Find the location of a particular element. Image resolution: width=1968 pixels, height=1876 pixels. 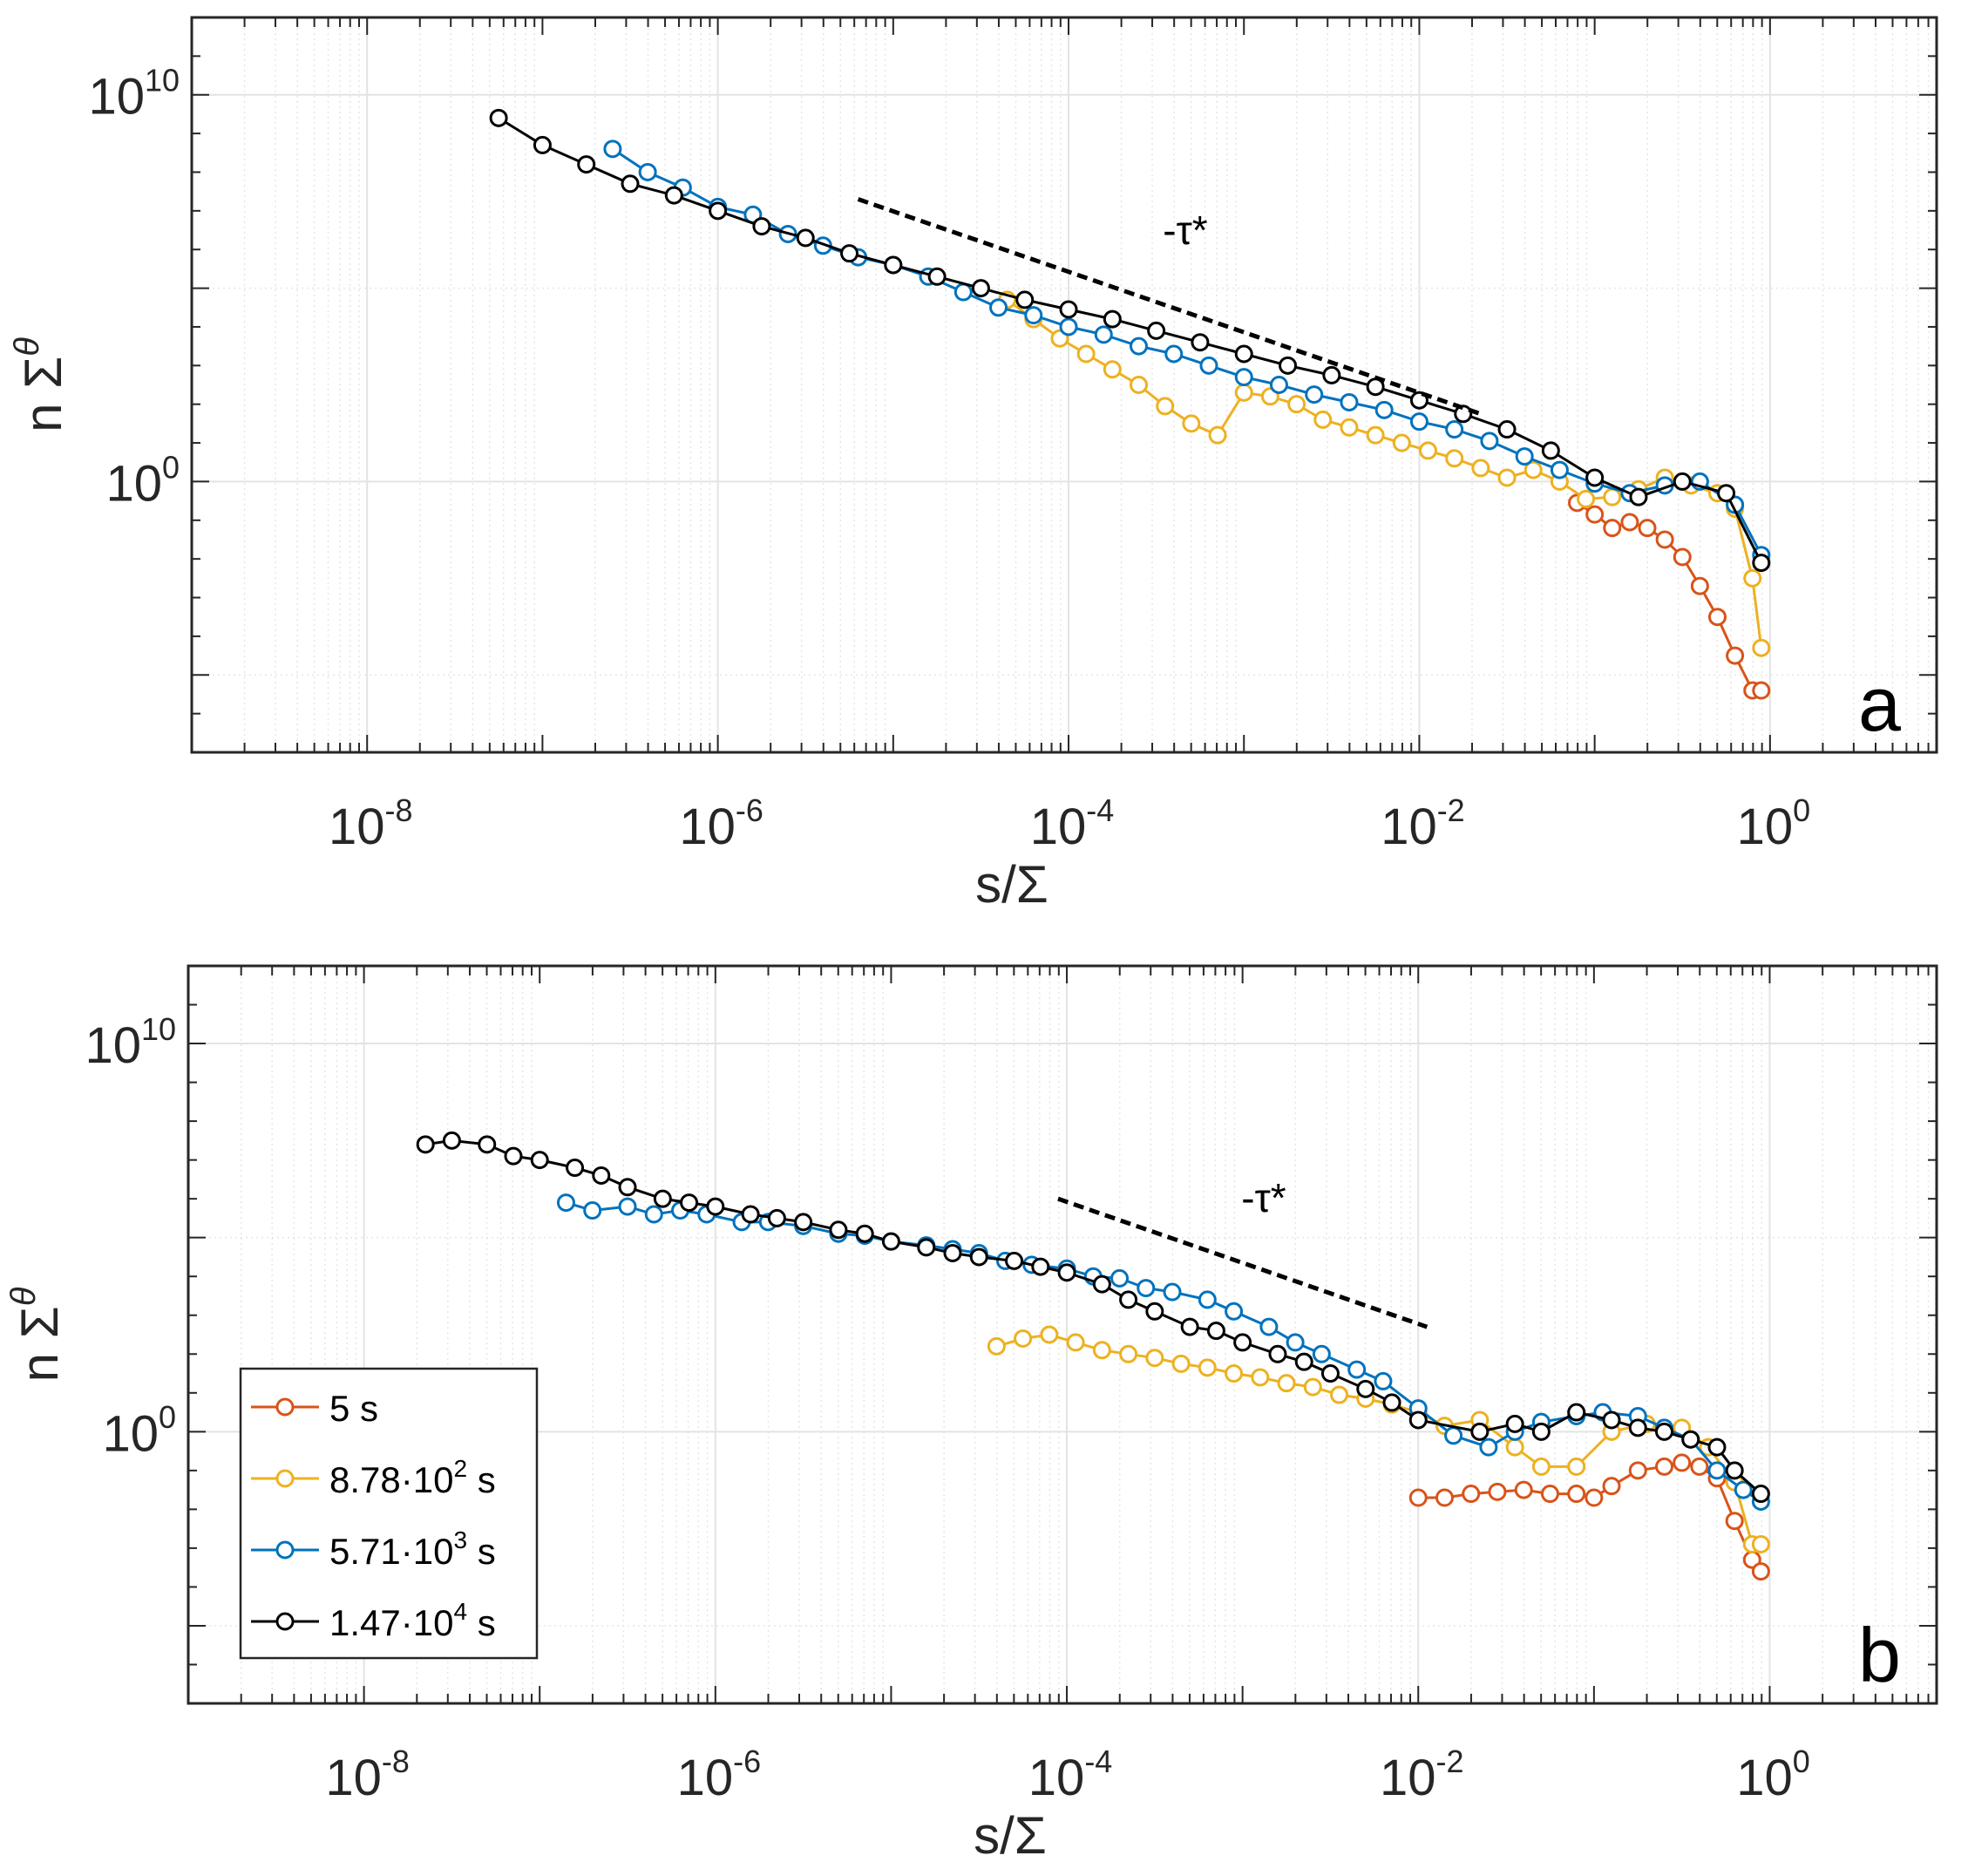

legend-label-exp: 2 is located at coordinates (460, 1468).